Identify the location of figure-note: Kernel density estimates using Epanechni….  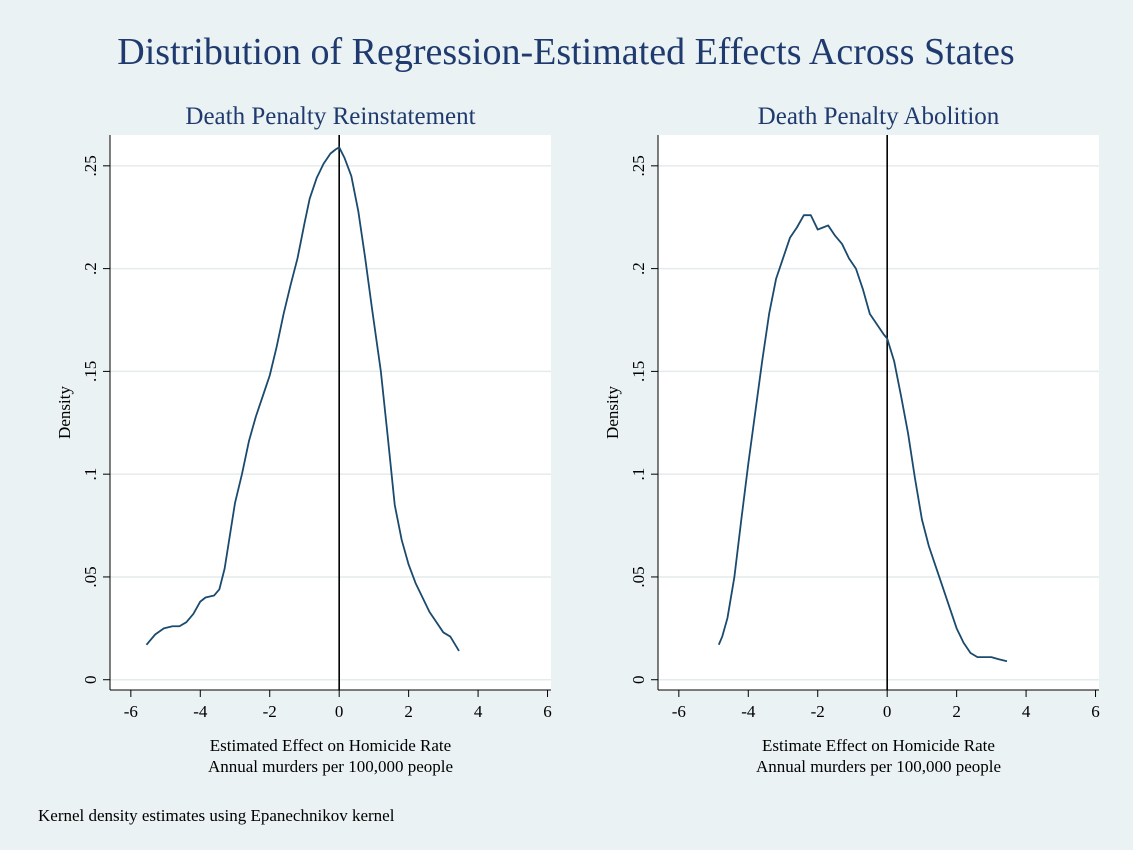
(216, 815).